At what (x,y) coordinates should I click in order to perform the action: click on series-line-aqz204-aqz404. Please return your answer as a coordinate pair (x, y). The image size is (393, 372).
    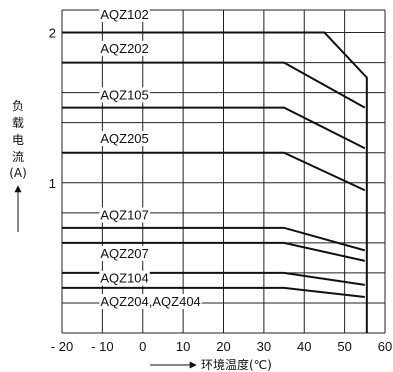
    Looking at the image, I should click on (213, 292).